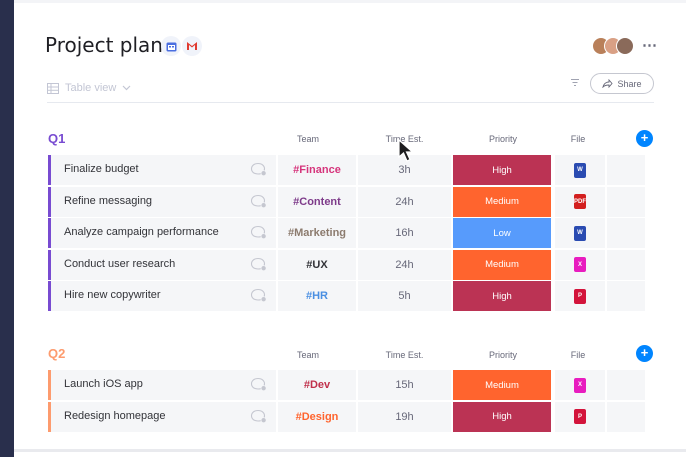  What do you see at coordinates (57, 353) in the screenshot?
I see `group-title-q2: Q2` at bounding box center [57, 353].